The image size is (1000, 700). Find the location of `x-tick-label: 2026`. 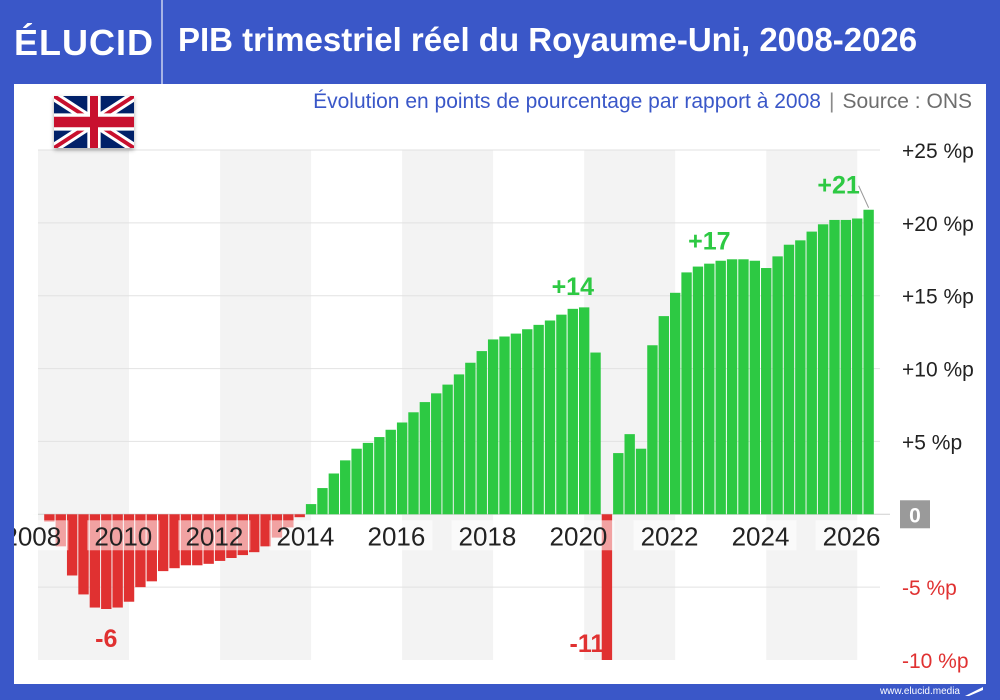

x-tick-label: 2026 is located at coordinates (852, 536).